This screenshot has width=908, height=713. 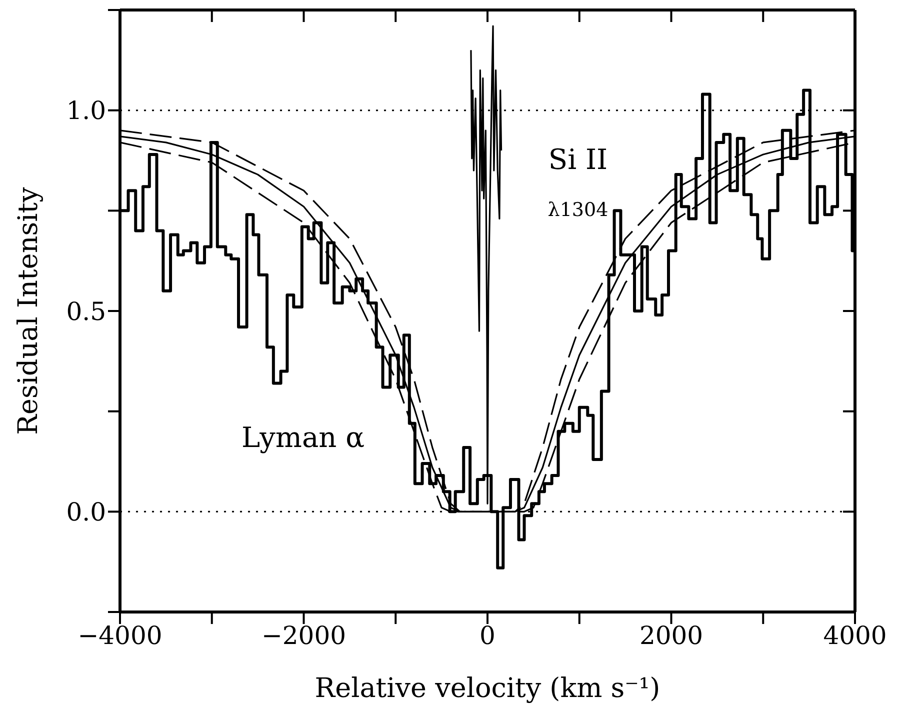 What do you see at coordinates (120, 635) in the screenshot?
I see `x-tick-label: −4000` at bounding box center [120, 635].